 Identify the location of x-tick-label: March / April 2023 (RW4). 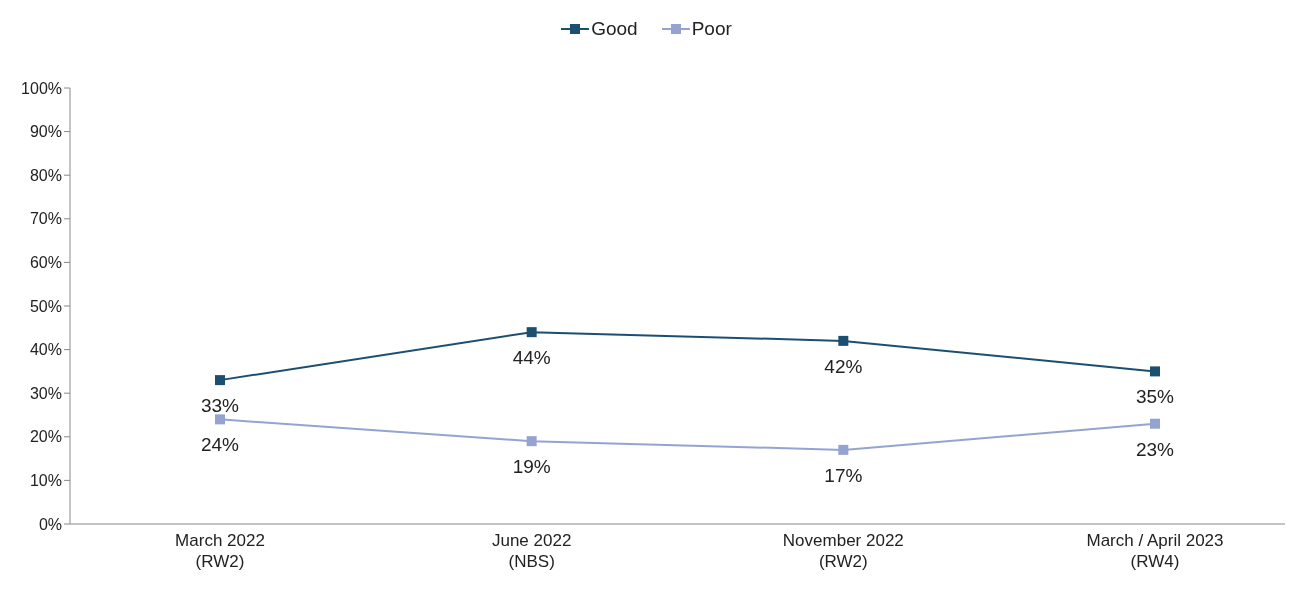
(1155, 551).